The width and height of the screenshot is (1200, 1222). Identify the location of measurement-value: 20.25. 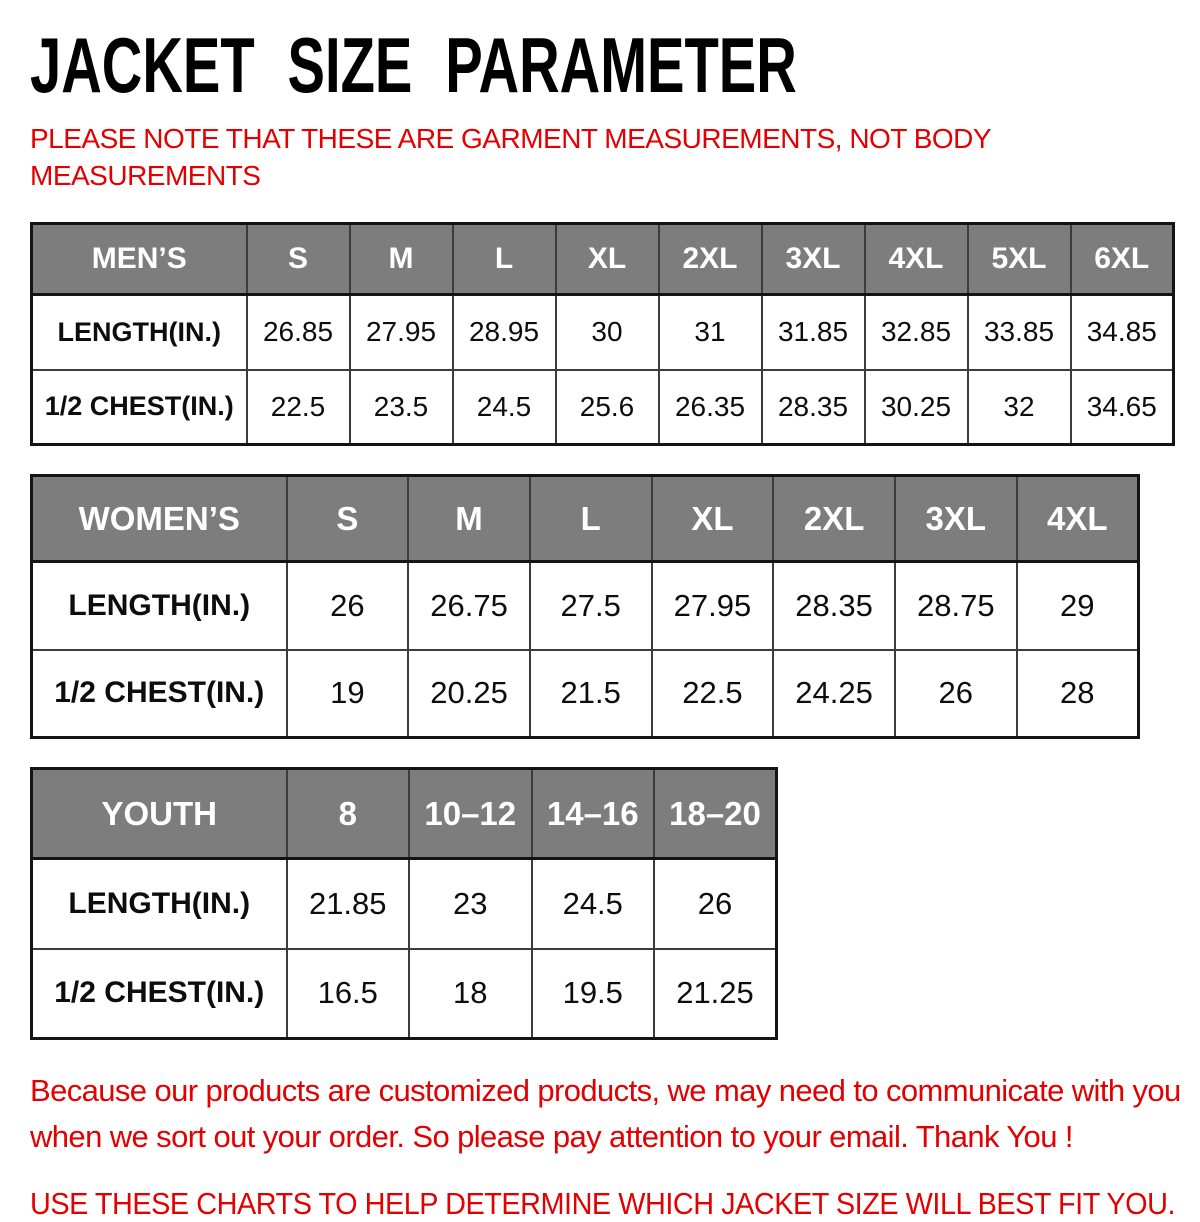
(469, 693).